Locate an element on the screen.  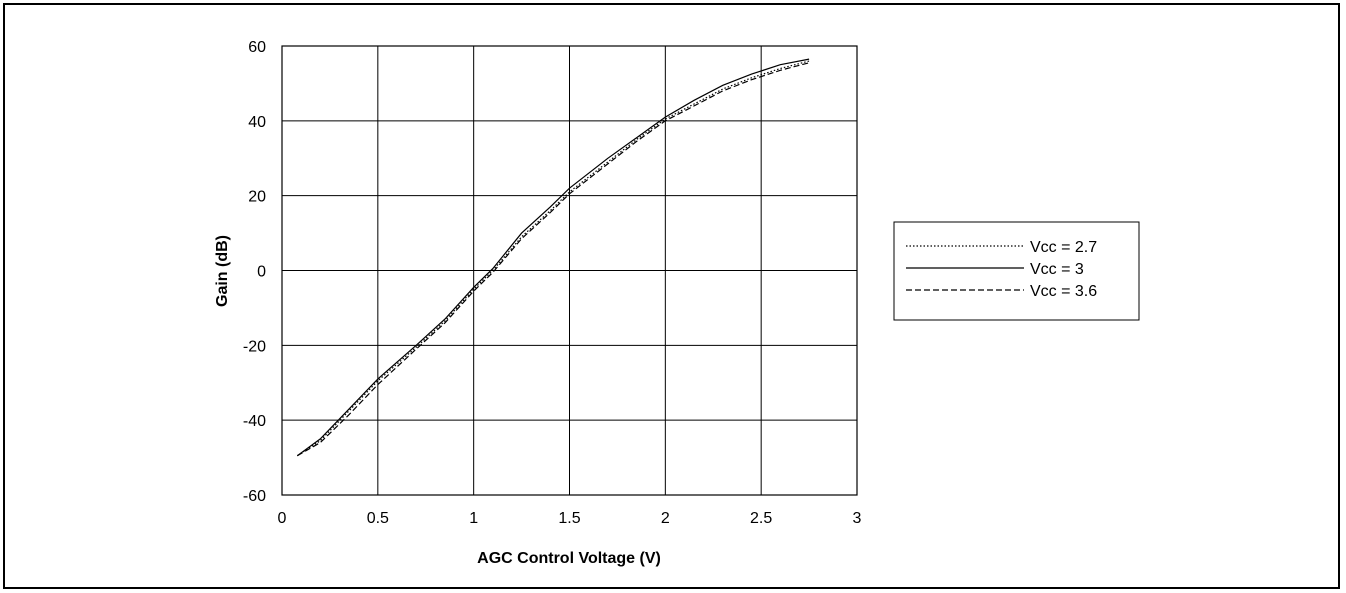
y-tick-label: -20 is located at coordinates (254, 346).